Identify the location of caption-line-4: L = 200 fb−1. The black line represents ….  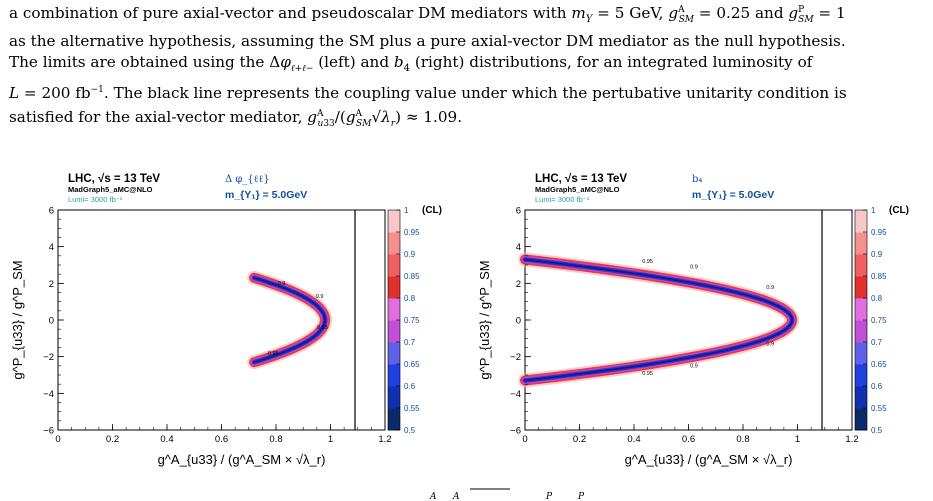
(428, 93).